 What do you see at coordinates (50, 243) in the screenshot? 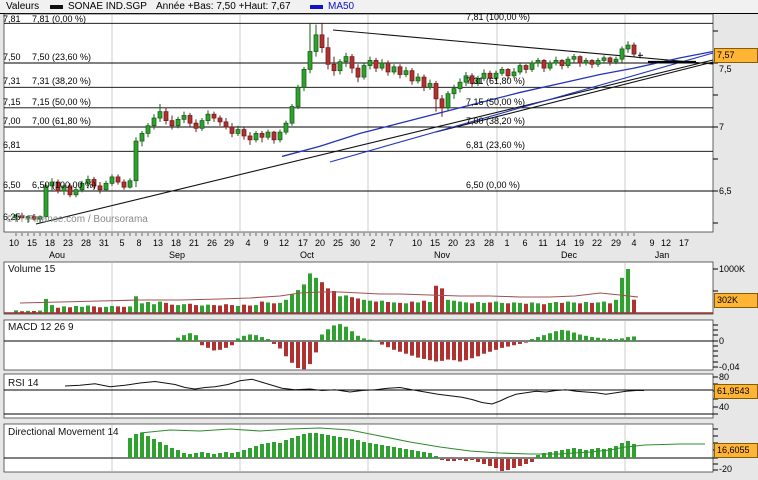
I see `date-label: 18` at bounding box center [50, 243].